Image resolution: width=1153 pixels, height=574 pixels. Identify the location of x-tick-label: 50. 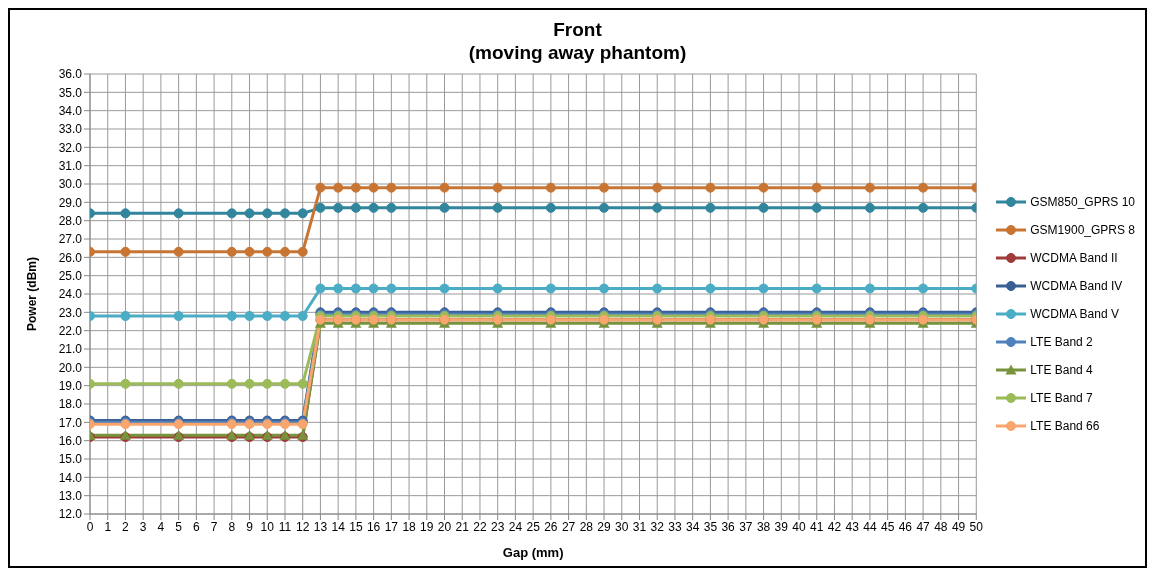
(976, 526).